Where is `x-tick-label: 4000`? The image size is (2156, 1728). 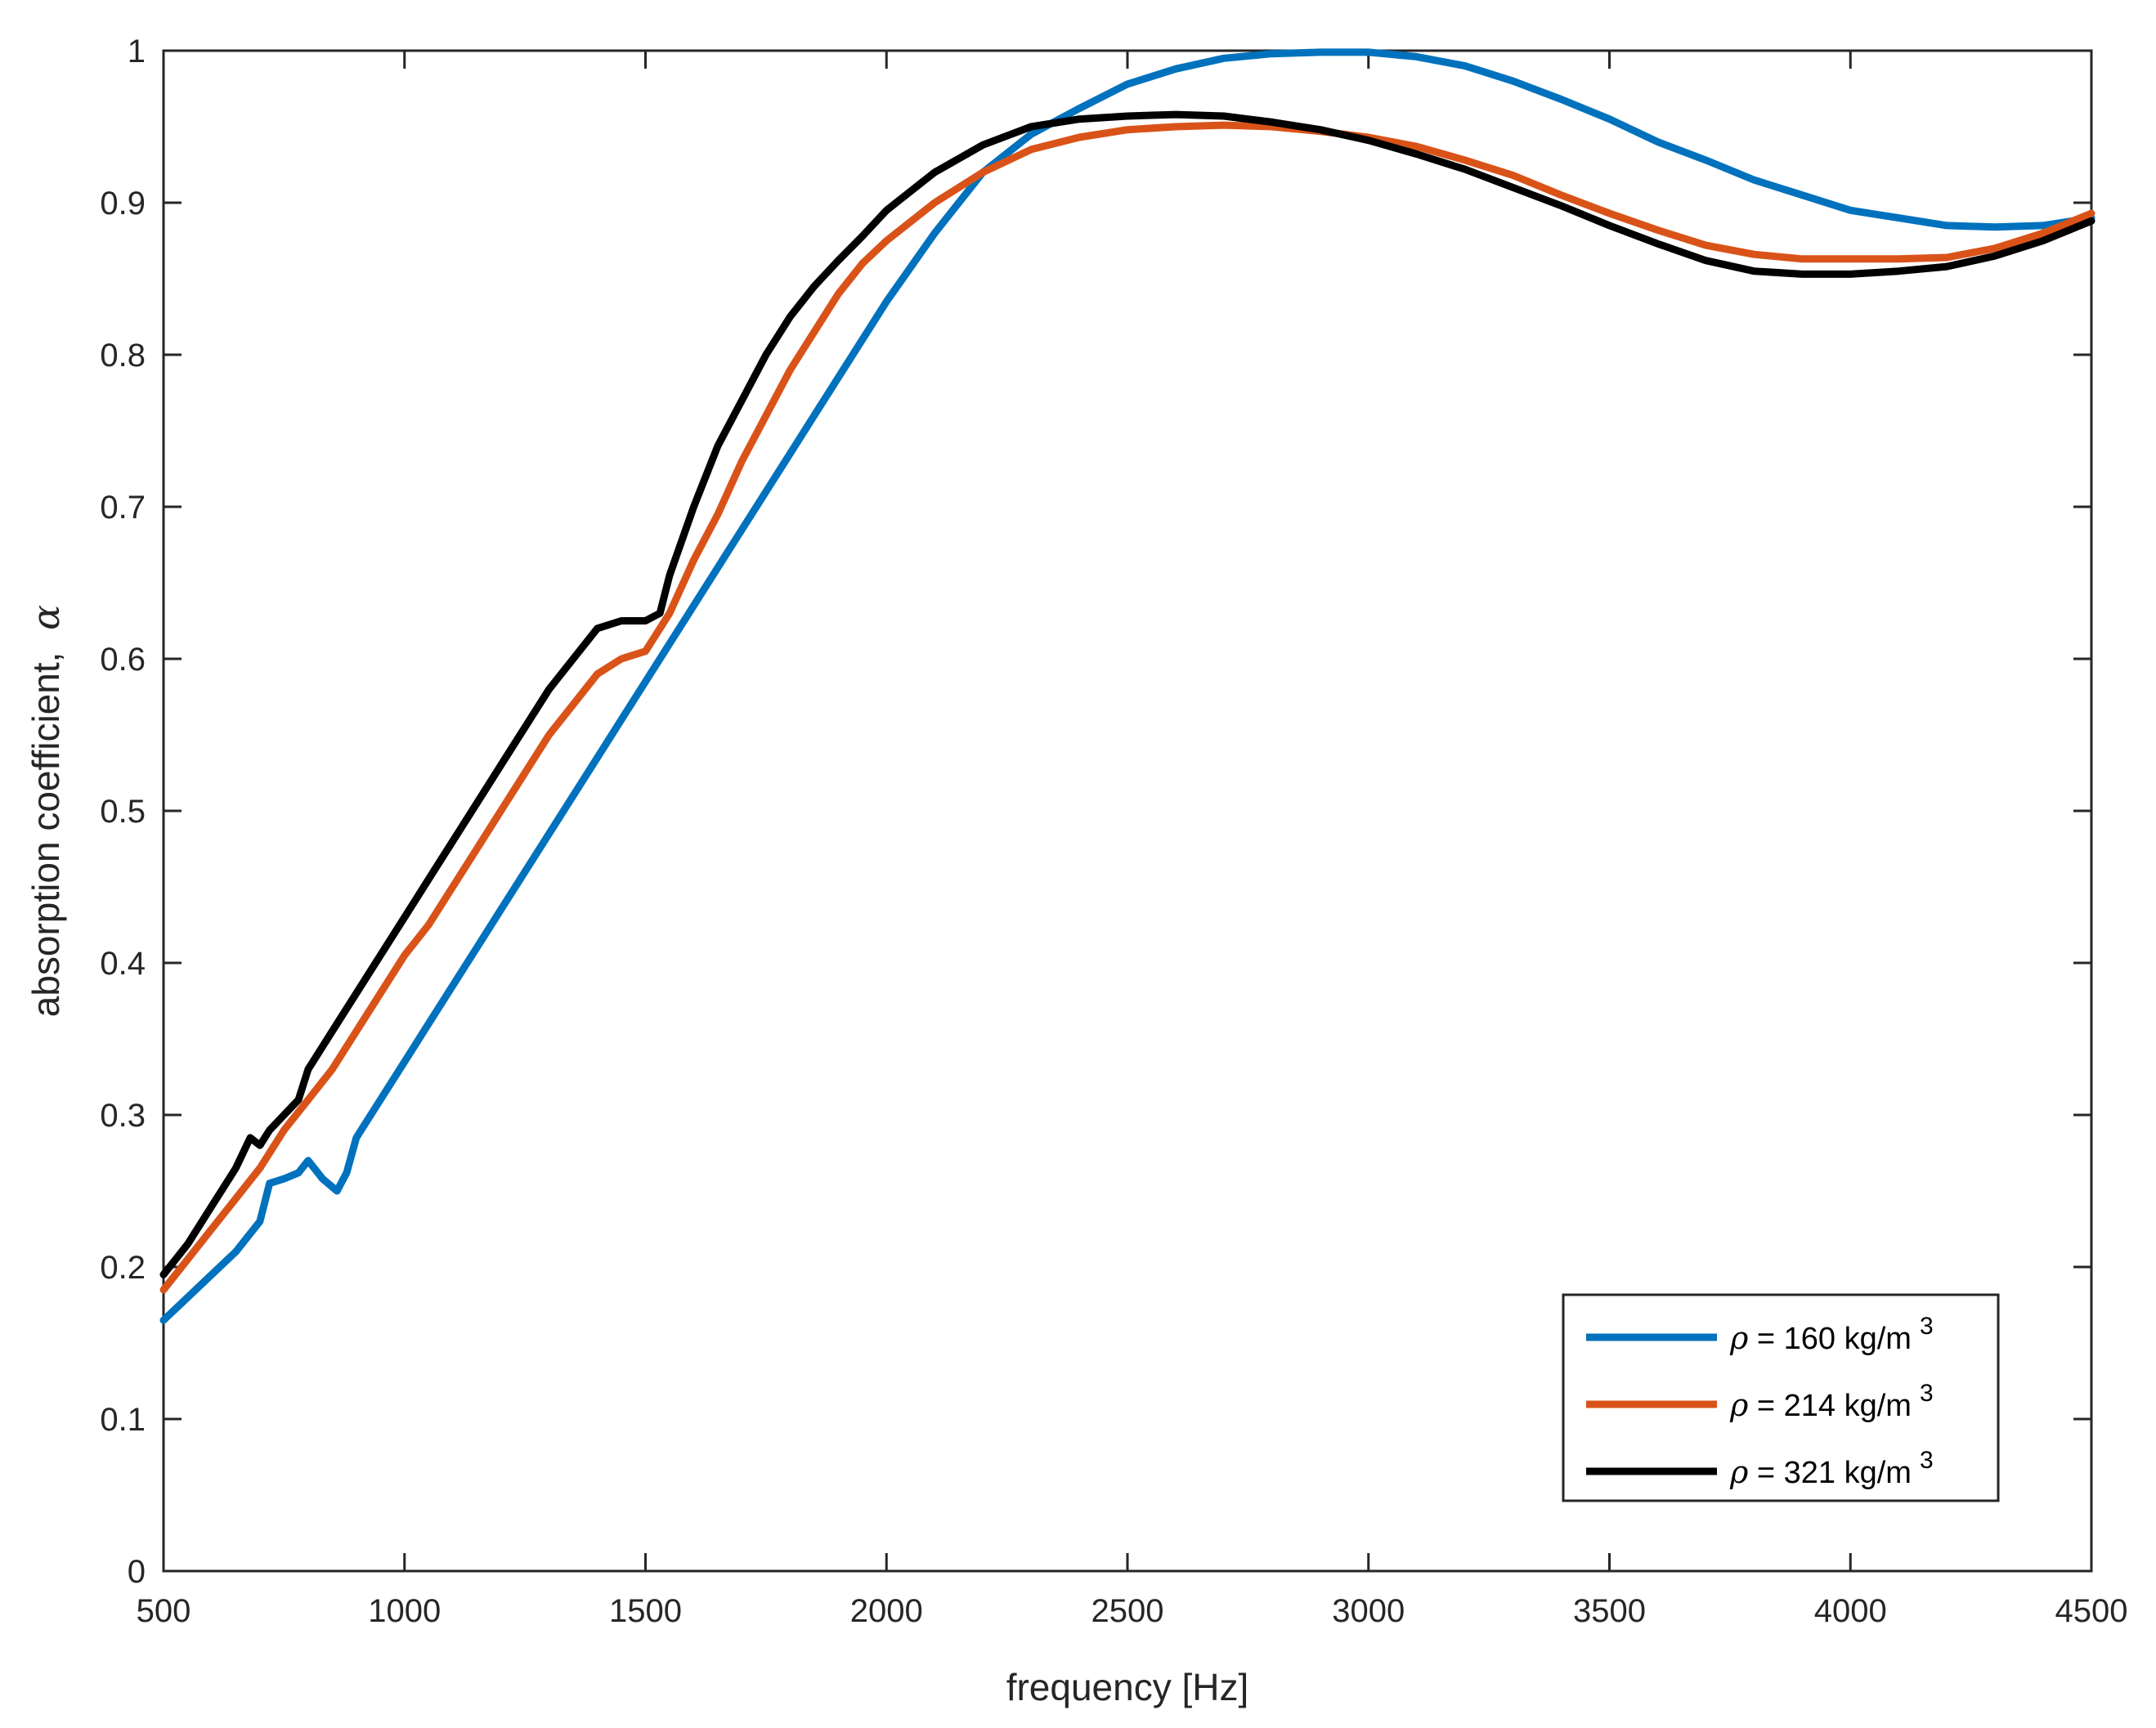
x-tick-label: 4000 is located at coordinates (1850, 1611).